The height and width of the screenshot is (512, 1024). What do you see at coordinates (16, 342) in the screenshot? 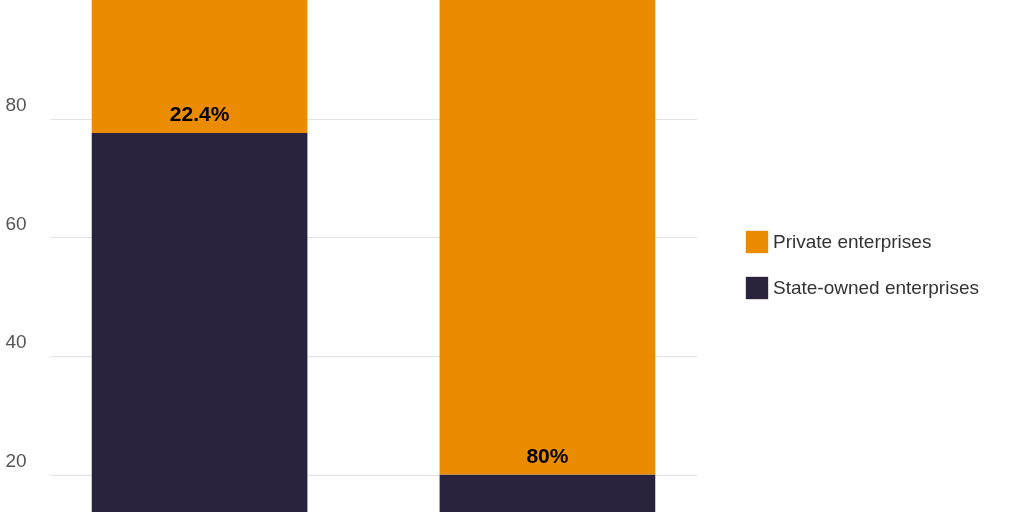
I see `y-tick-label: 40` at bounding box center [16, 342].